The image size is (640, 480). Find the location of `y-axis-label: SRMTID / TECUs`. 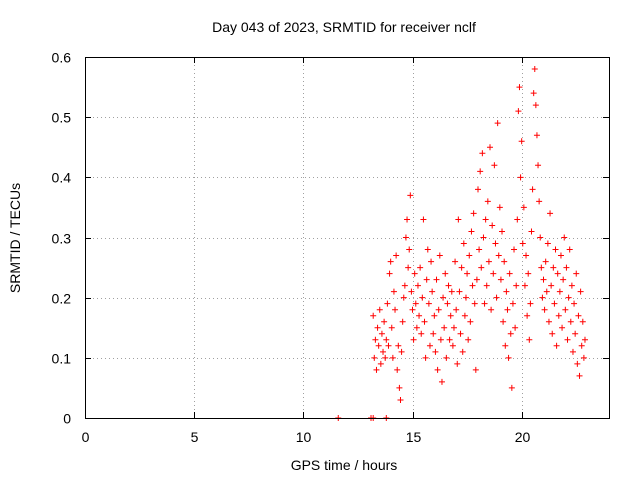

y-axis-label: SRMTID / TECUs is located at coordinates (15, 238).